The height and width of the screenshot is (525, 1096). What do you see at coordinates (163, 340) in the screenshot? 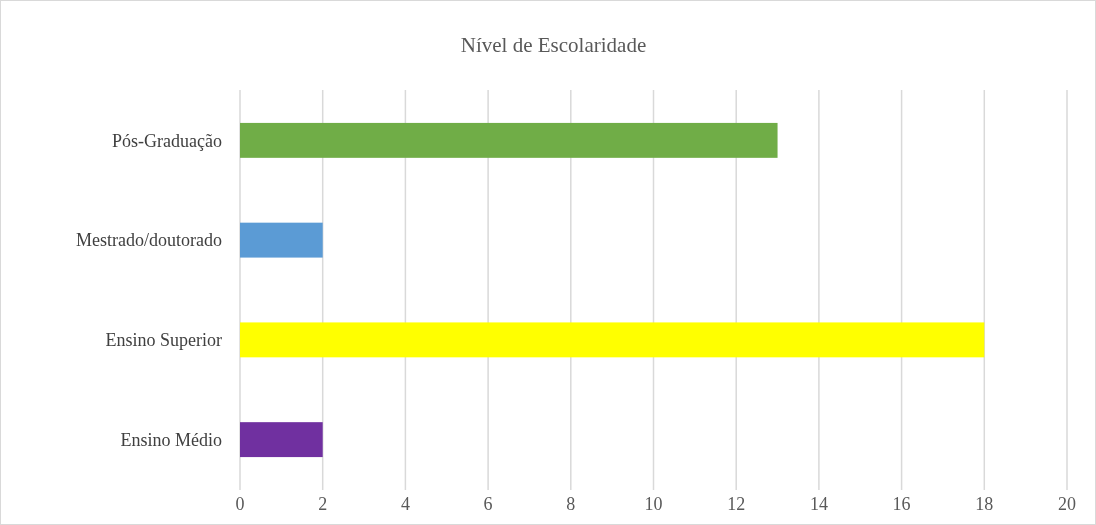
I see `y-tick-label: Ensino Superior` at bounding box center [163, 340].